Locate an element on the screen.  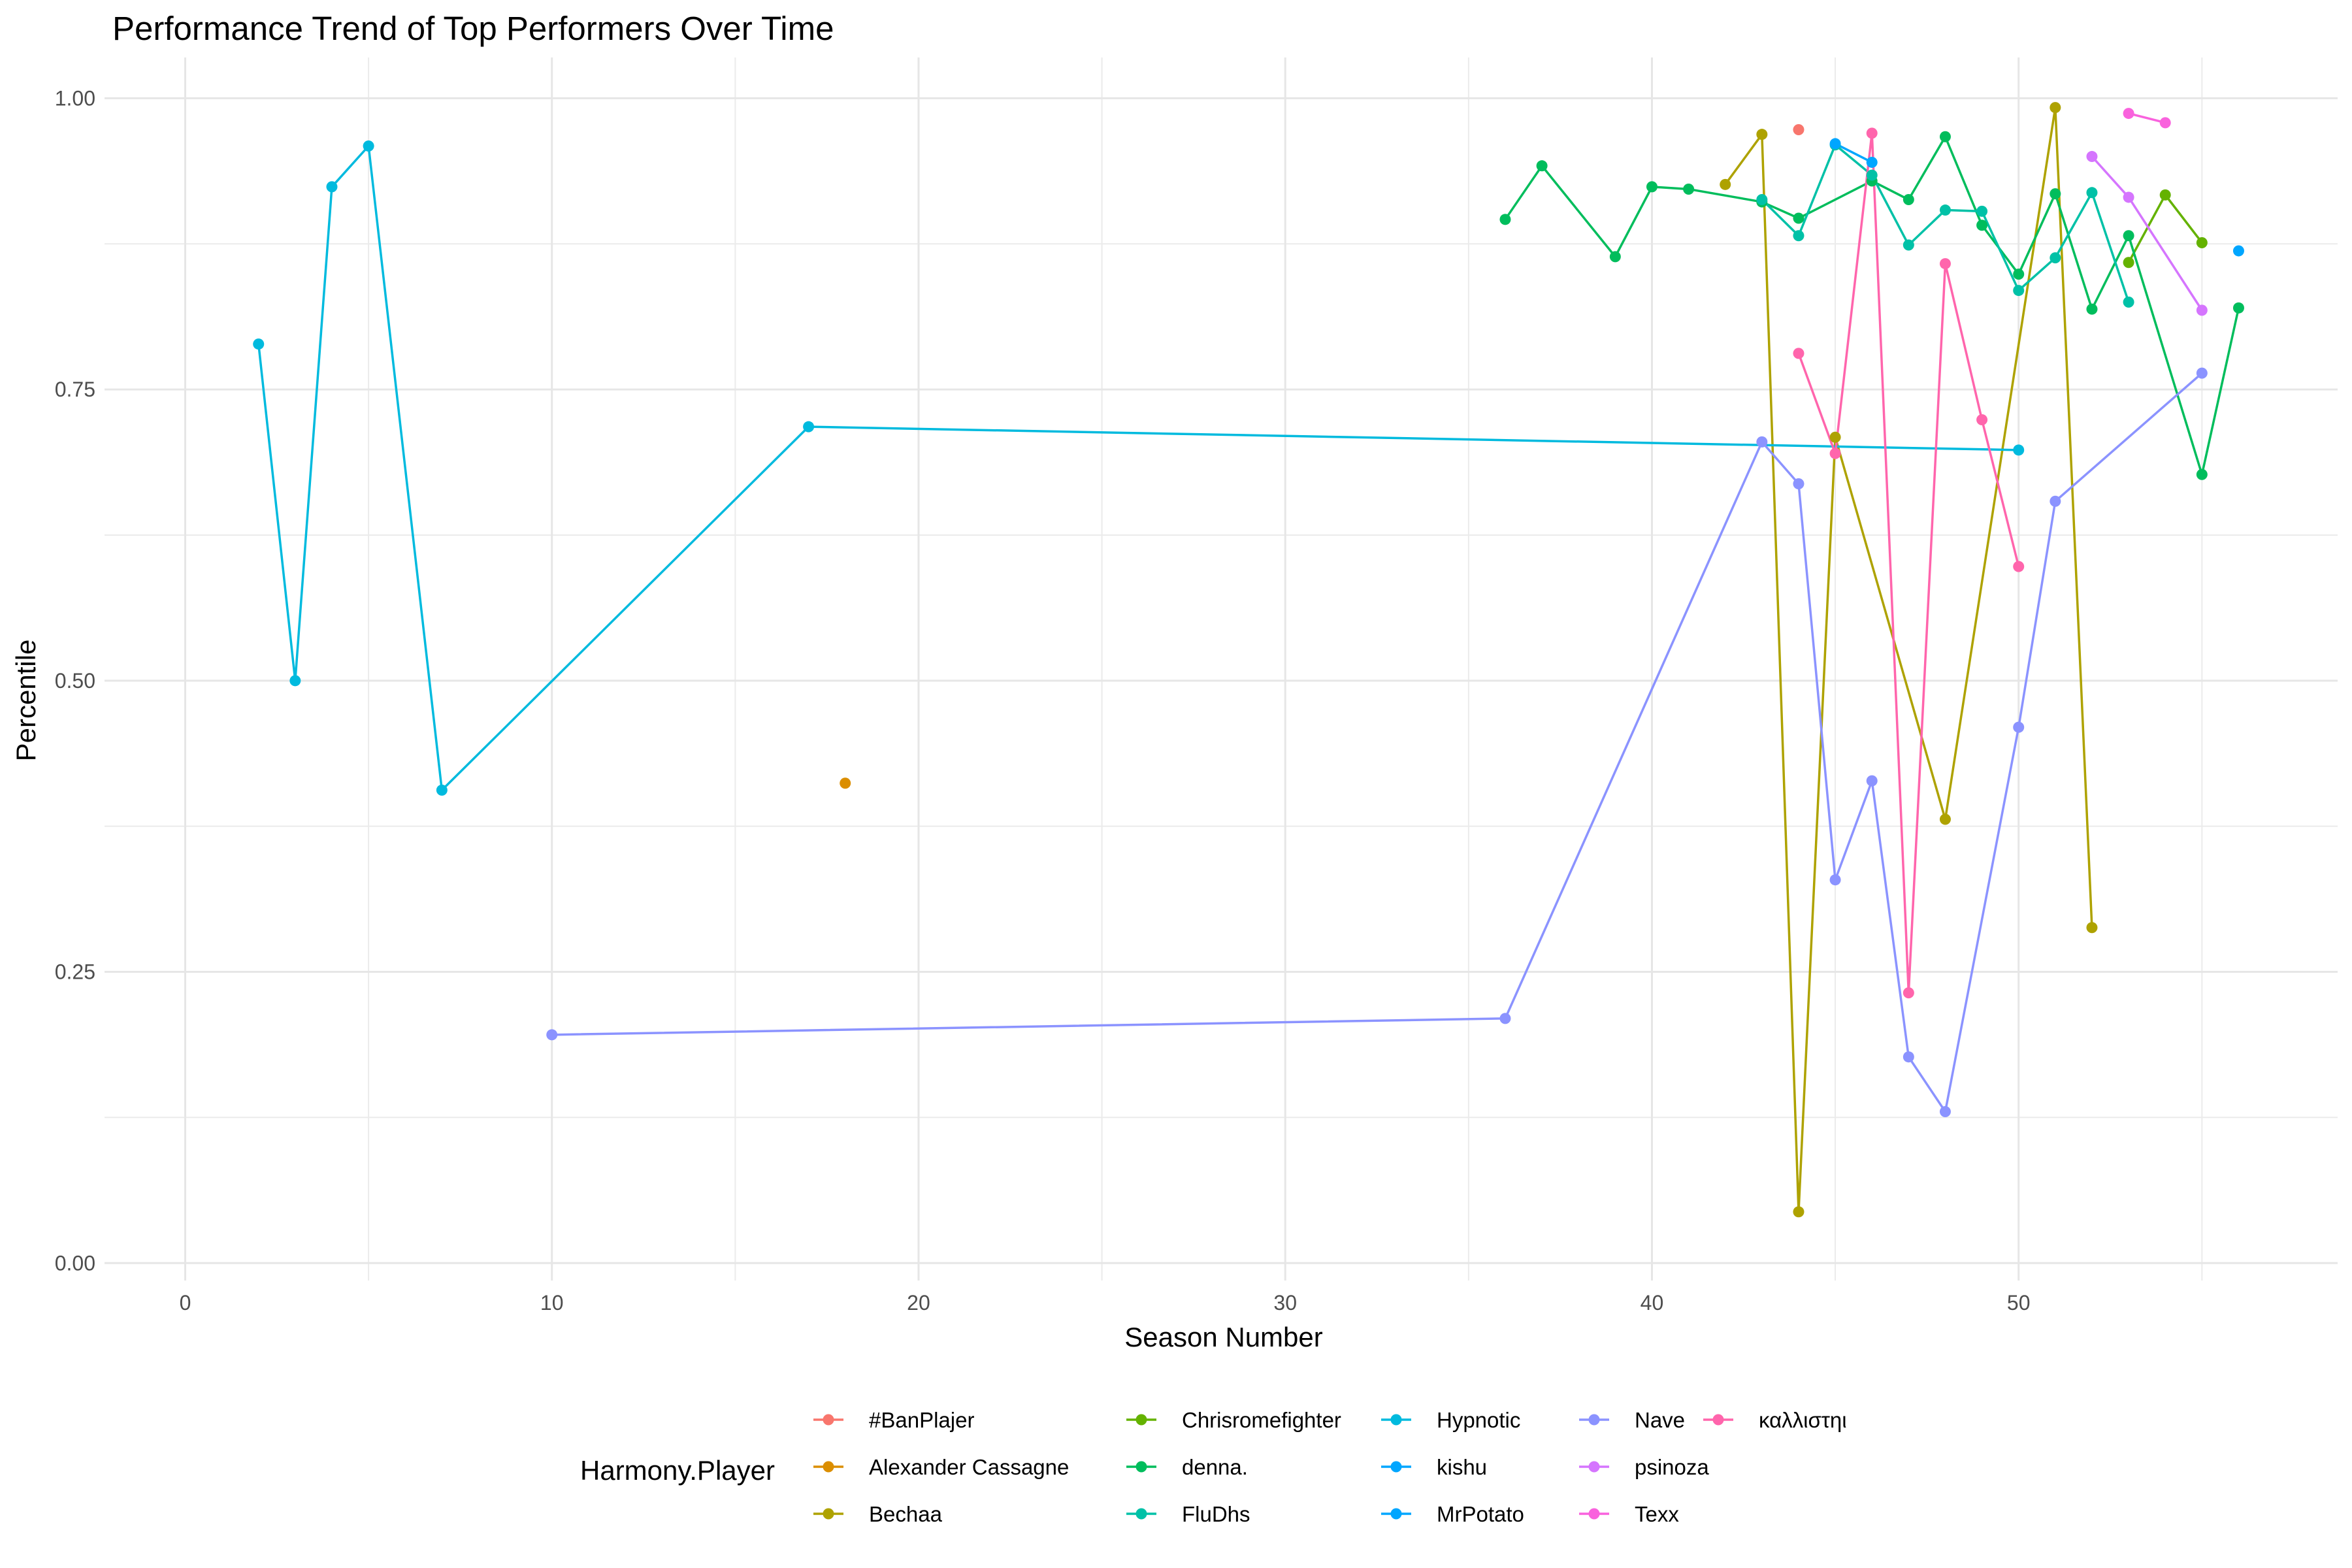
y-axis-title: Percentile is located at coordinates (25, 701).